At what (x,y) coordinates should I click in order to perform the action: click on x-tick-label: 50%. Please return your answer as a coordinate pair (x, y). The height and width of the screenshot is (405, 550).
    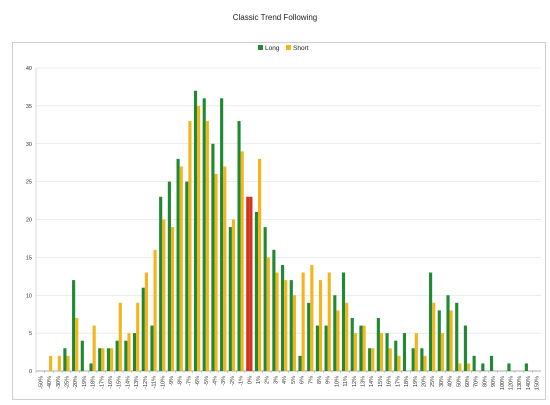
    Looking at the image, I should click on (459, 381).